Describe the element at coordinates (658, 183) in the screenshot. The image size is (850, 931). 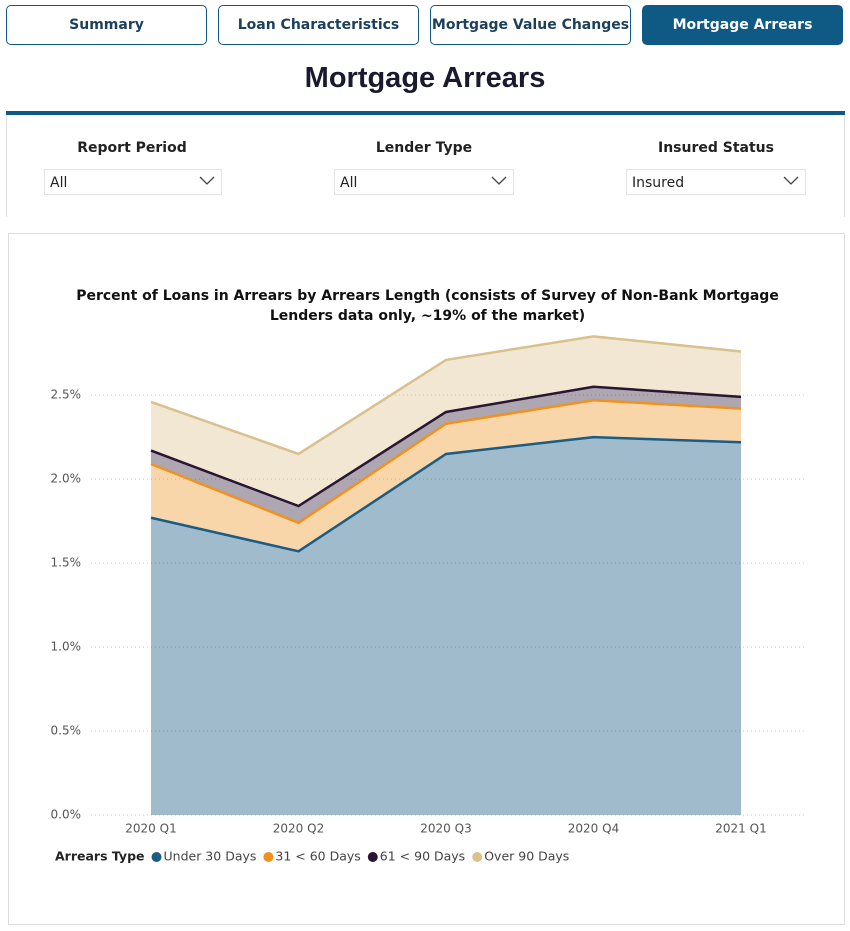
I see `dropdown-value: Insured` at that location.